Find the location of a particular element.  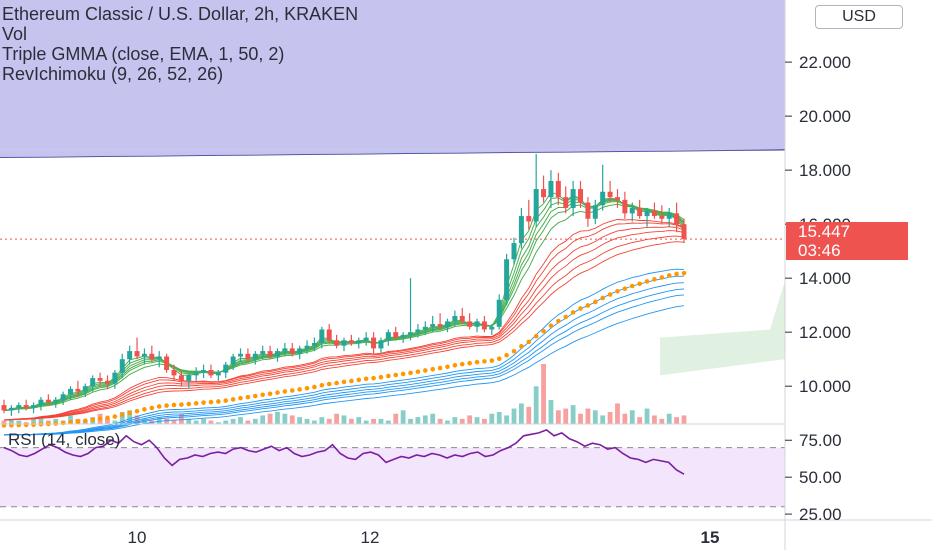

currency-button: USD is located at coordinates (859, 17).